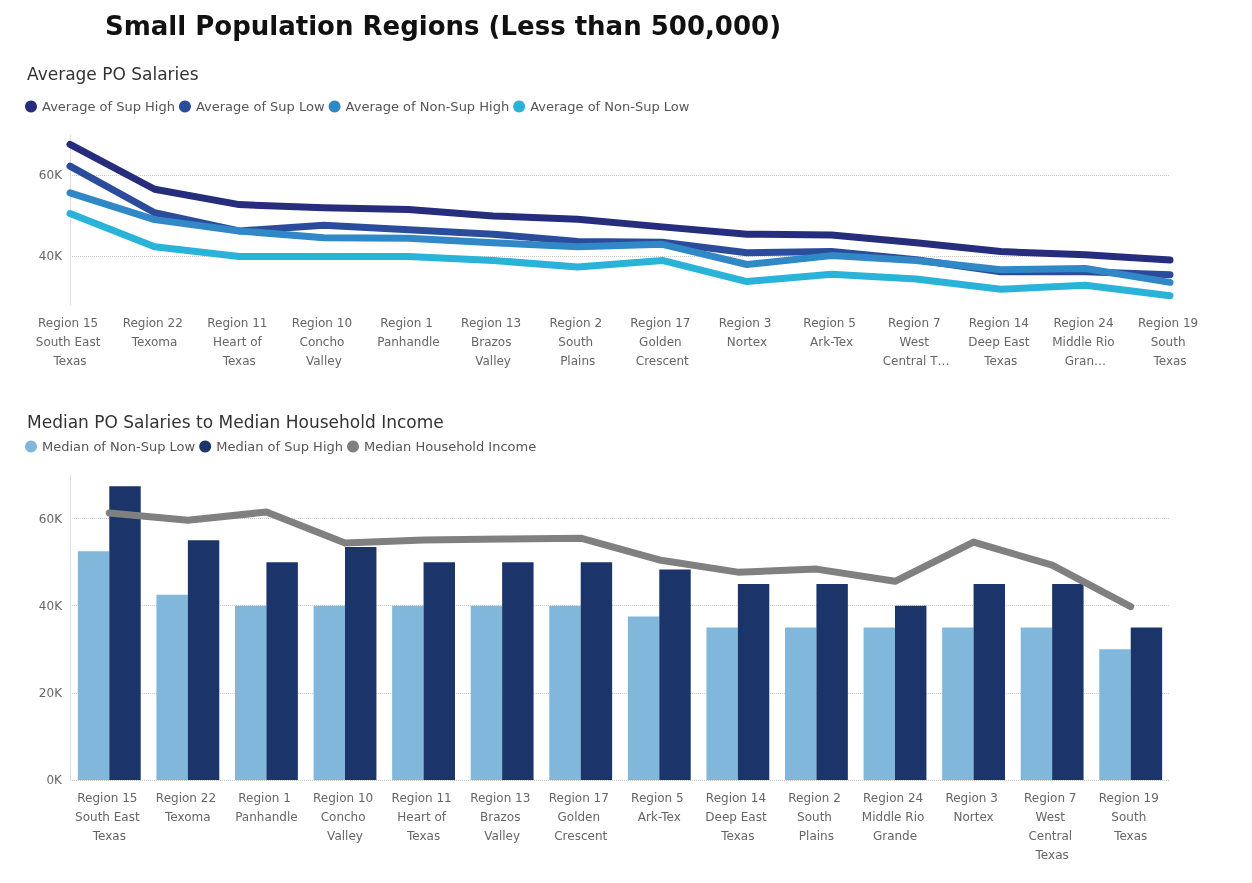  I want to click on y-tick-label: 20K, so click(51, 692).